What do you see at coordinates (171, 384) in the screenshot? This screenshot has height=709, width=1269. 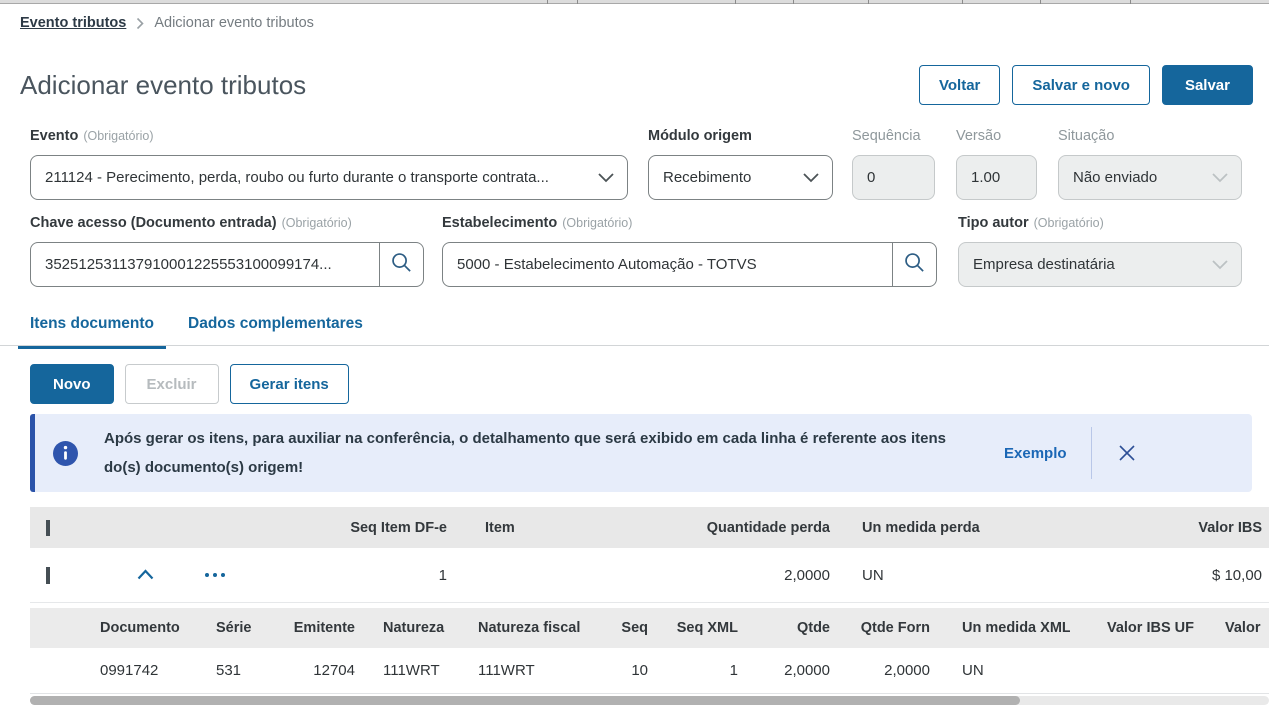 I see `excluir-button: Excluir` at bounding box center [171, 384].